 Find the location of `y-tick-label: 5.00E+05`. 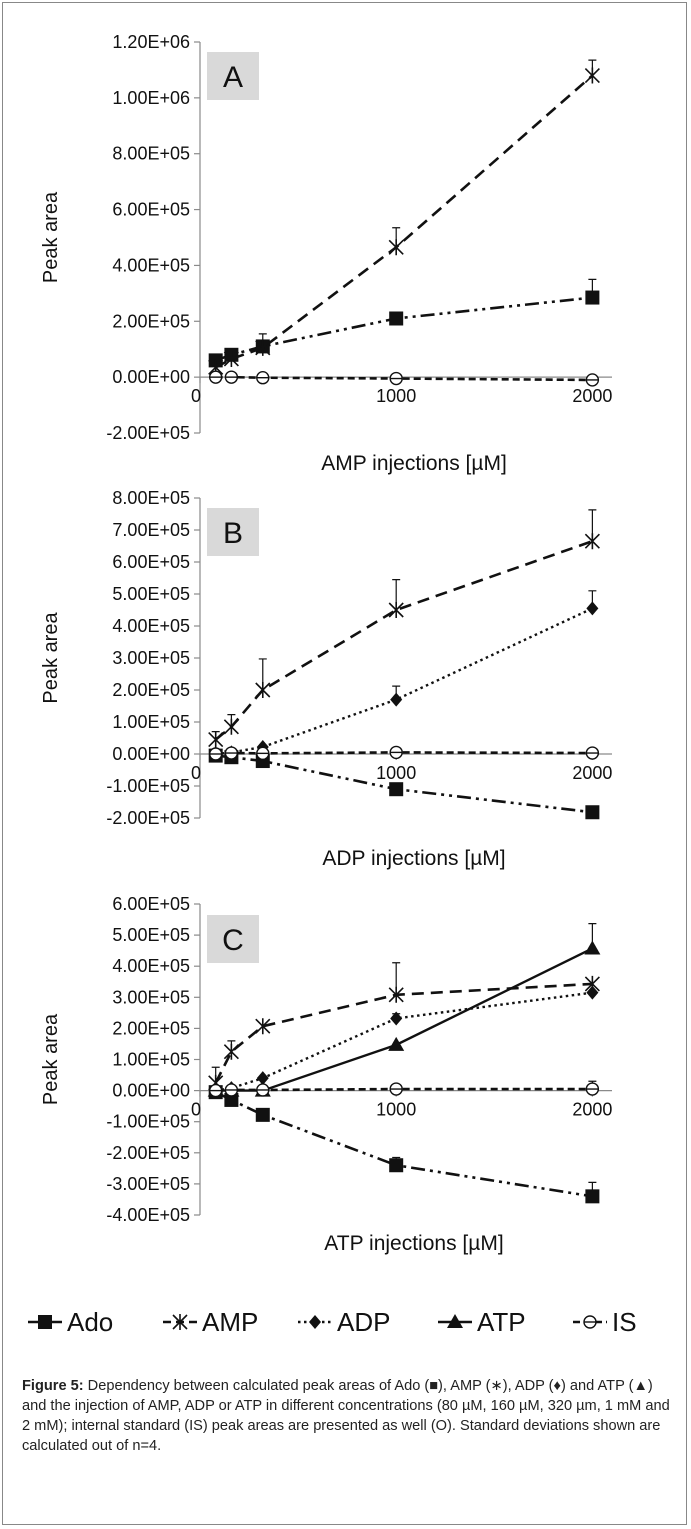

y-tick-label: 5.00E+05 is located at coordinates (151, 594).